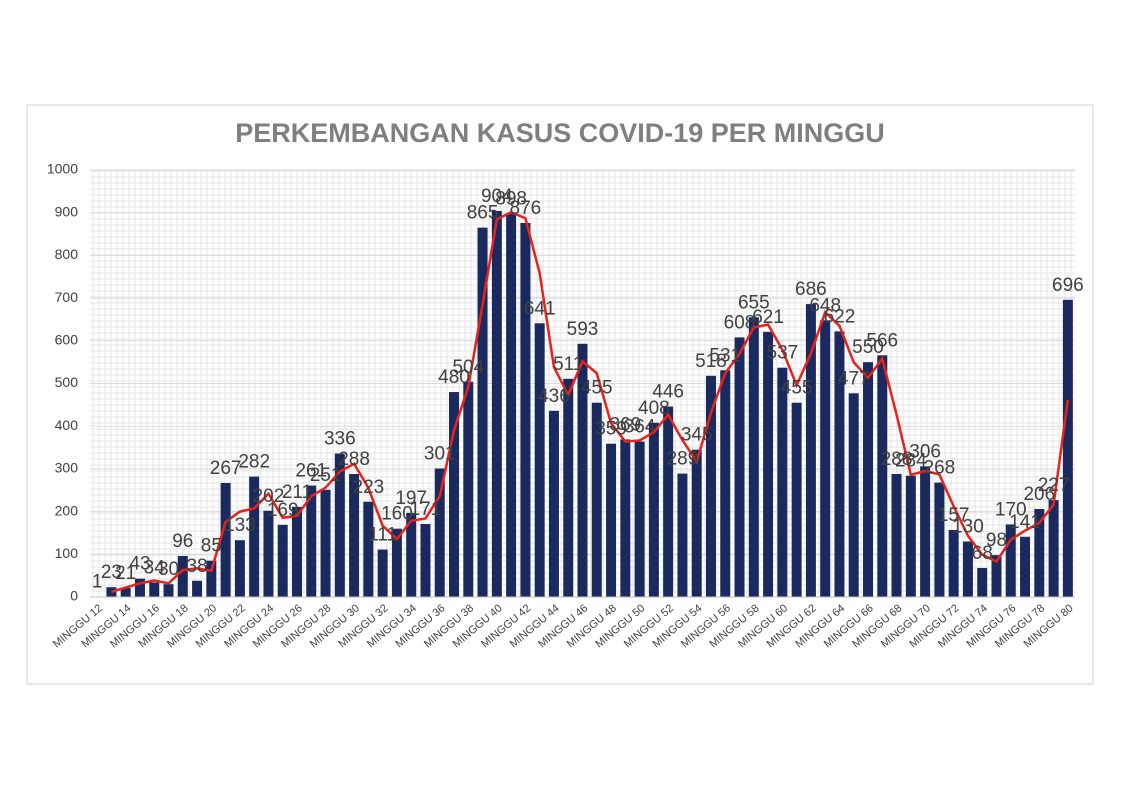 This screenshot has width=1123, height=798. What do you see at coordinates (968, 527) in the screenshot?
I see `data-label: 130` at bounding box center [968, 527].